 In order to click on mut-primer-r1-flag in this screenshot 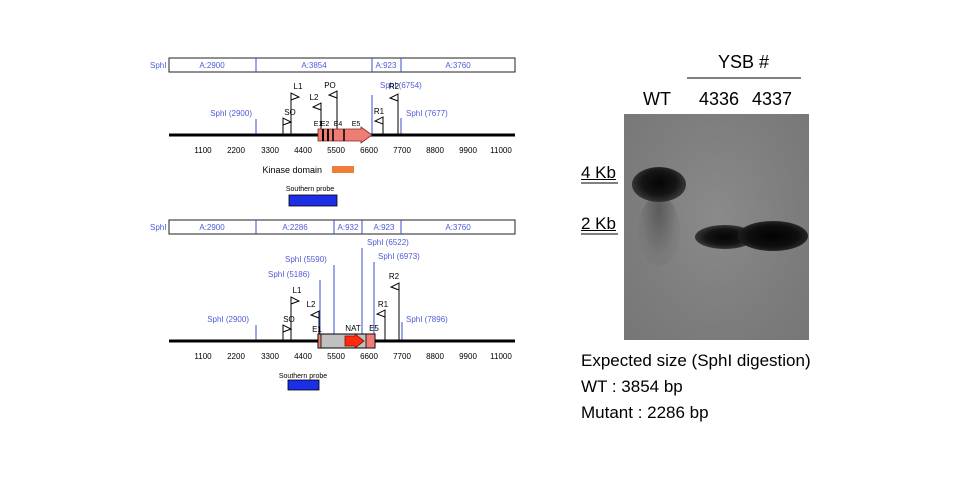, I will do `click(380, 324)`.